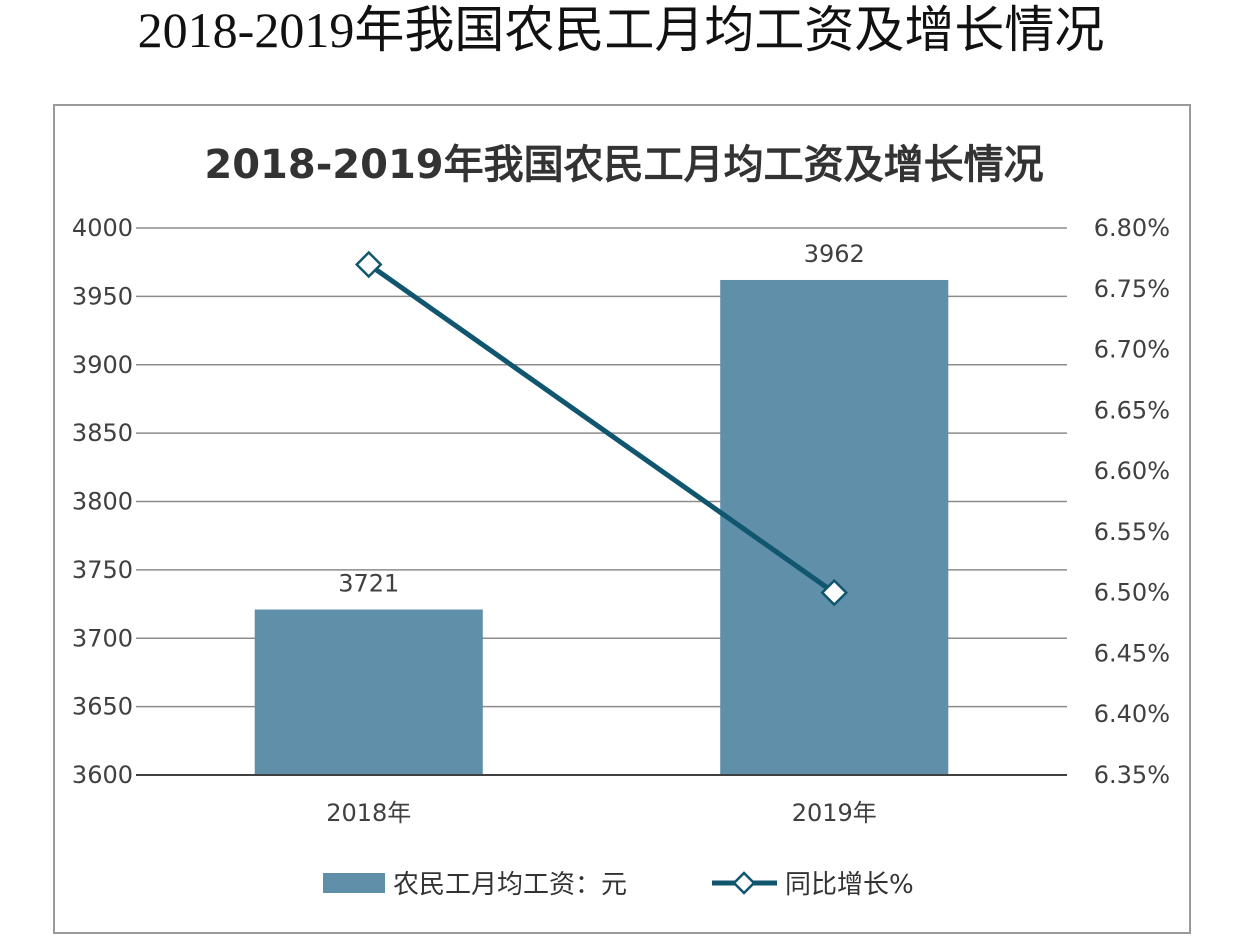  I want to click on x-axis-tick-label: 2018年, so click(368, 813).